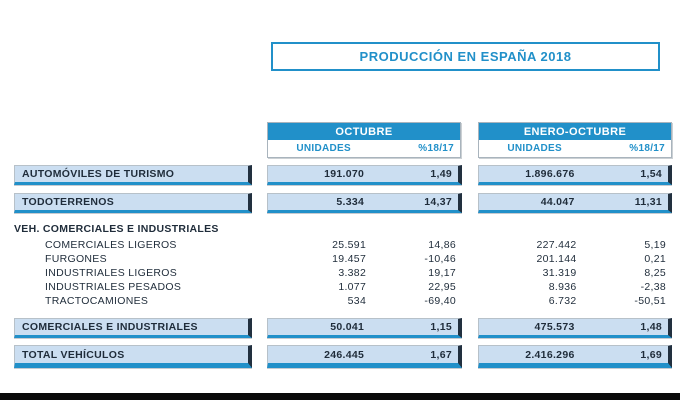  What do you see at coordinates (440, 259) in the screenshot?
I see `octubre-pct-value: -10,46` at bounding box center [440, 259].